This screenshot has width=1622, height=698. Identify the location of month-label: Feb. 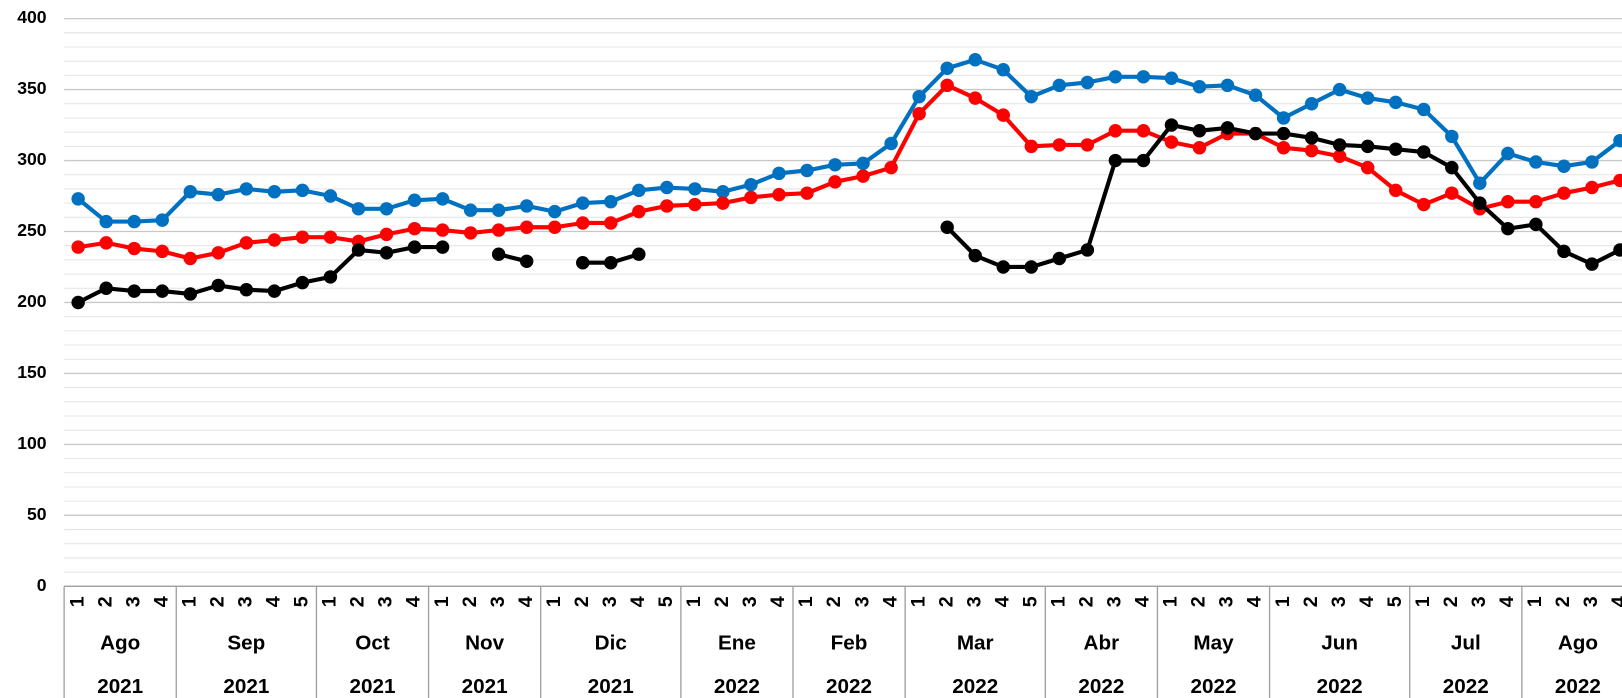
(849, 643).